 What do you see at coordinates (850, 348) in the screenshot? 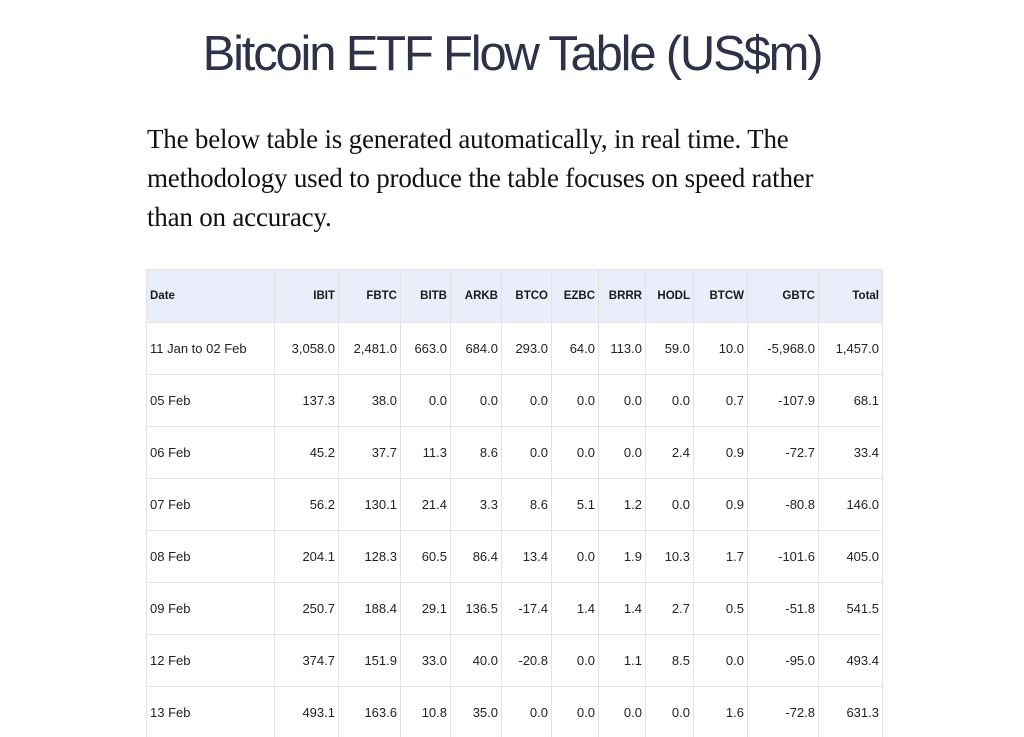
I see `table-cell-total: 1,457.0` at bounding box center [850, 348].